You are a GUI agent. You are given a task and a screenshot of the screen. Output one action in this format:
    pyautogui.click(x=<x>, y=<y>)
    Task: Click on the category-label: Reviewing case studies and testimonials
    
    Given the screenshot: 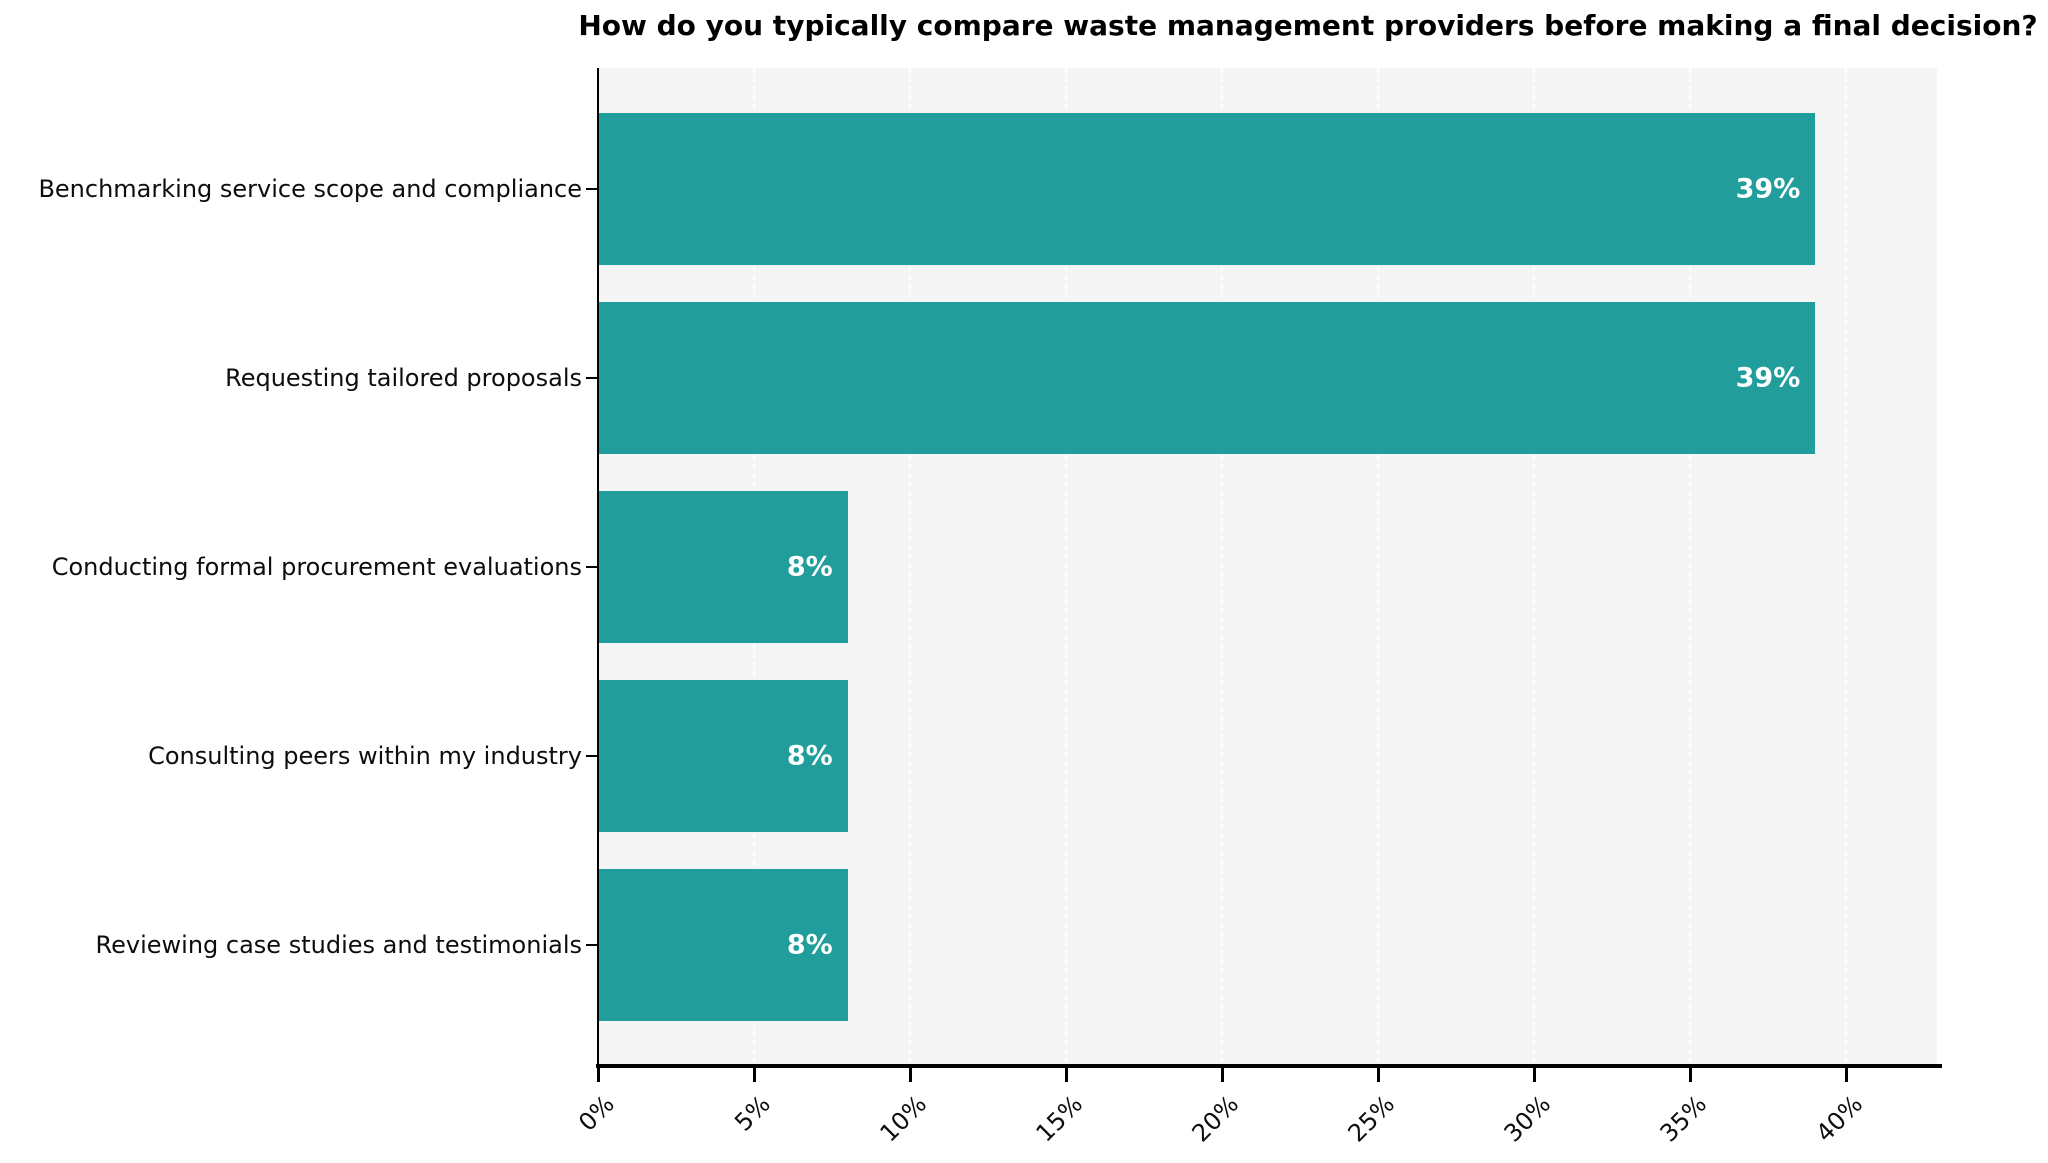 What is the action you would take?
    pyautogui.click(x=338, y=945)
    